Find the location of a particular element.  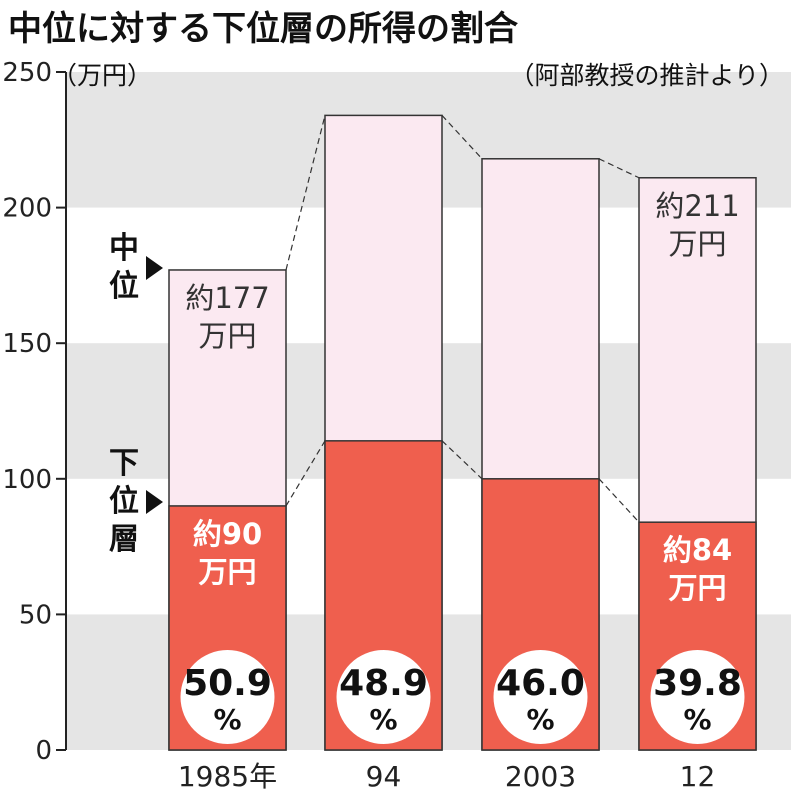

x-tick-label: 1985年 is located at coordinates (227, 776).